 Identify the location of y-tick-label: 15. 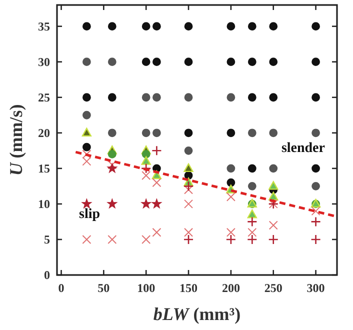
(44, 168).